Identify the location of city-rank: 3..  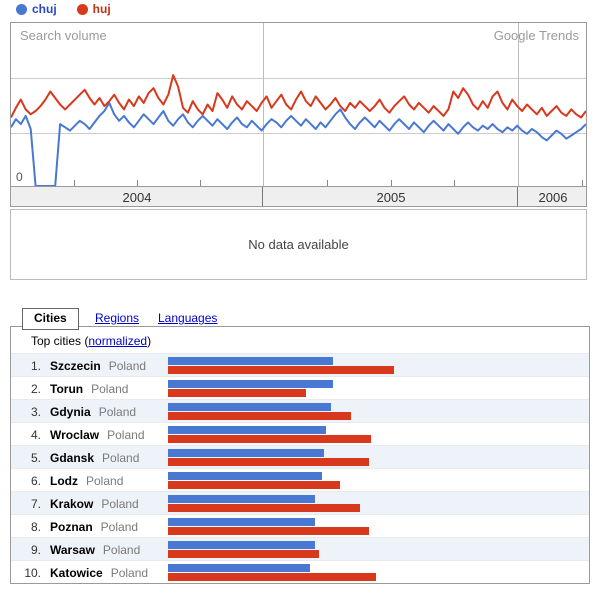
(35, 412).